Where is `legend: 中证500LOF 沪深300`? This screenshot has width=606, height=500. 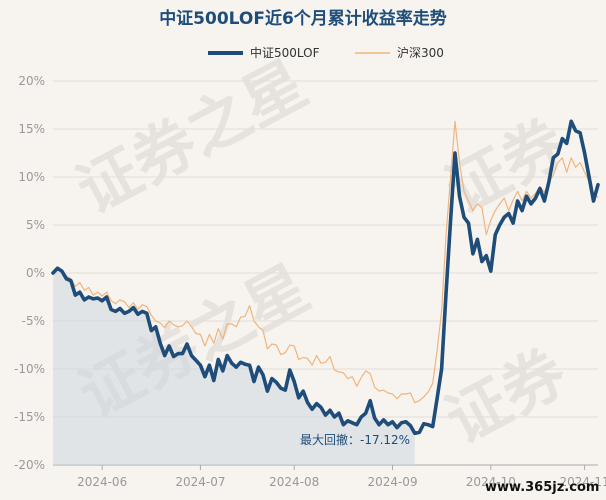
legend: 中证500LOF 沪深300 is located at coordinates (326, 52).